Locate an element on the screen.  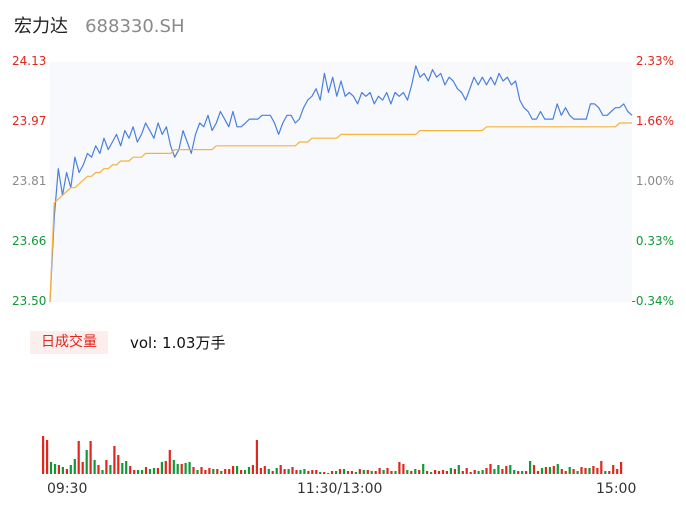
left-price-tick: 23.50 is located at coordinates (29, 301).